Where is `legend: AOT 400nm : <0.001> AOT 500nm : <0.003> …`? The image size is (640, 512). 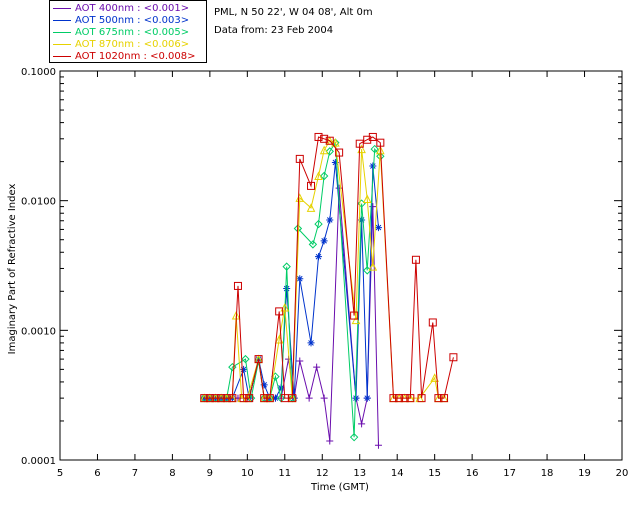 legend: AOT 400nm : <0.001> AOT 500nm : <0.003> … is located at coordinates (128, 31).